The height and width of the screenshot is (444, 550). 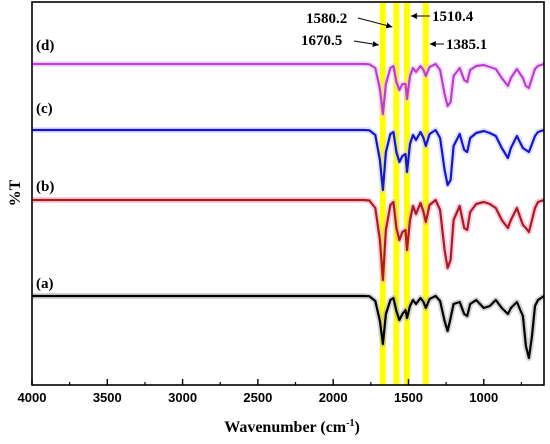 I want to click on x-axis-title: Wavenumber (cm-1), so click(x=292, y=427).